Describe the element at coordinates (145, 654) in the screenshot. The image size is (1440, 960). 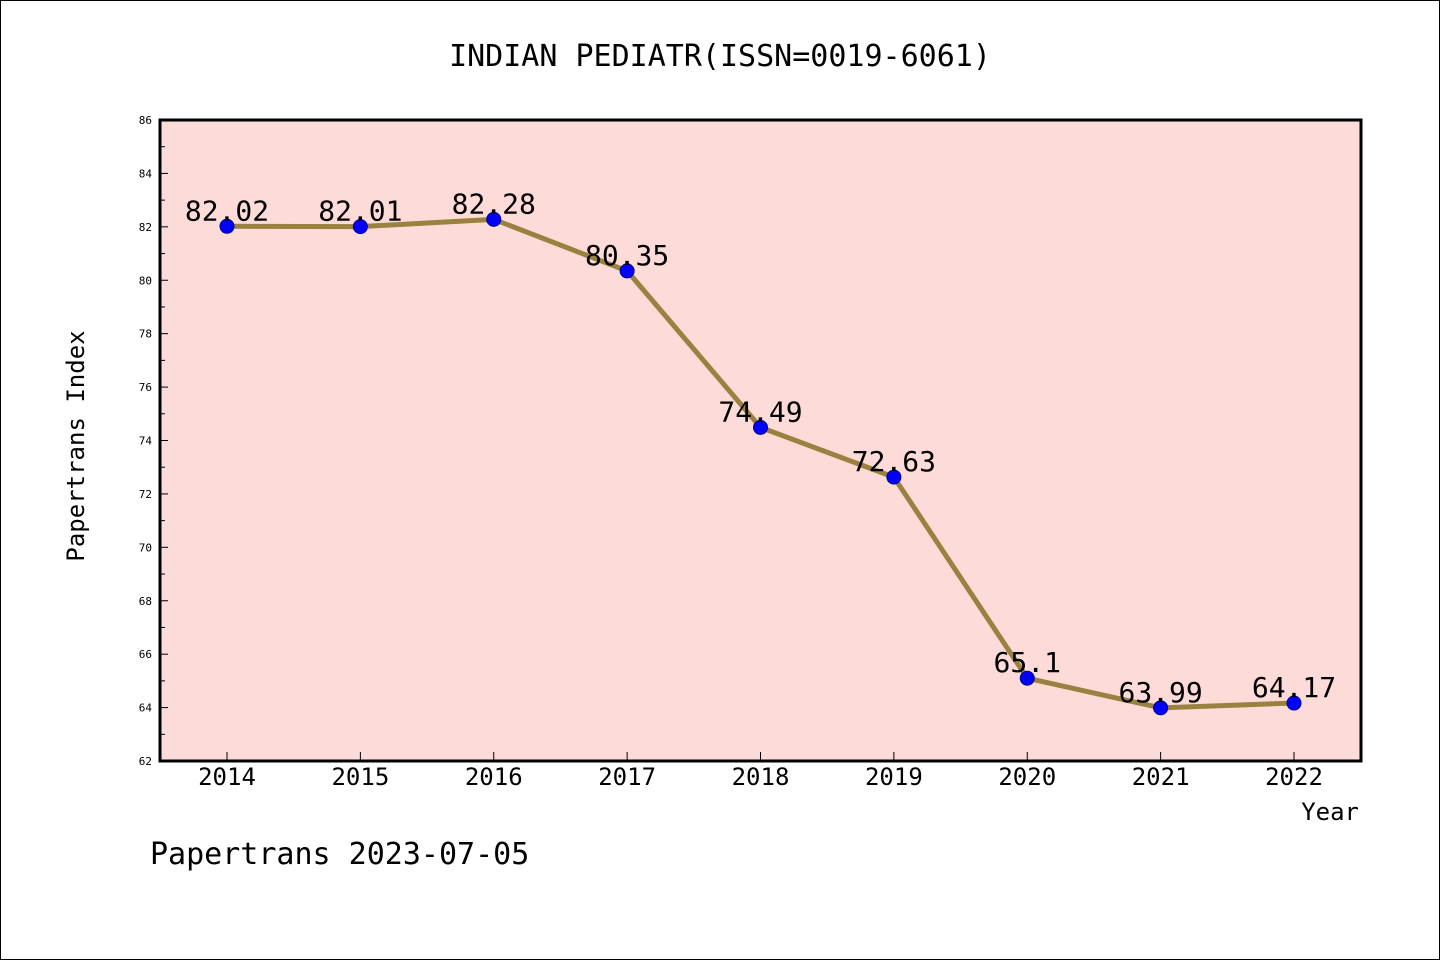
I see `y-tick-label: 66` at that location.